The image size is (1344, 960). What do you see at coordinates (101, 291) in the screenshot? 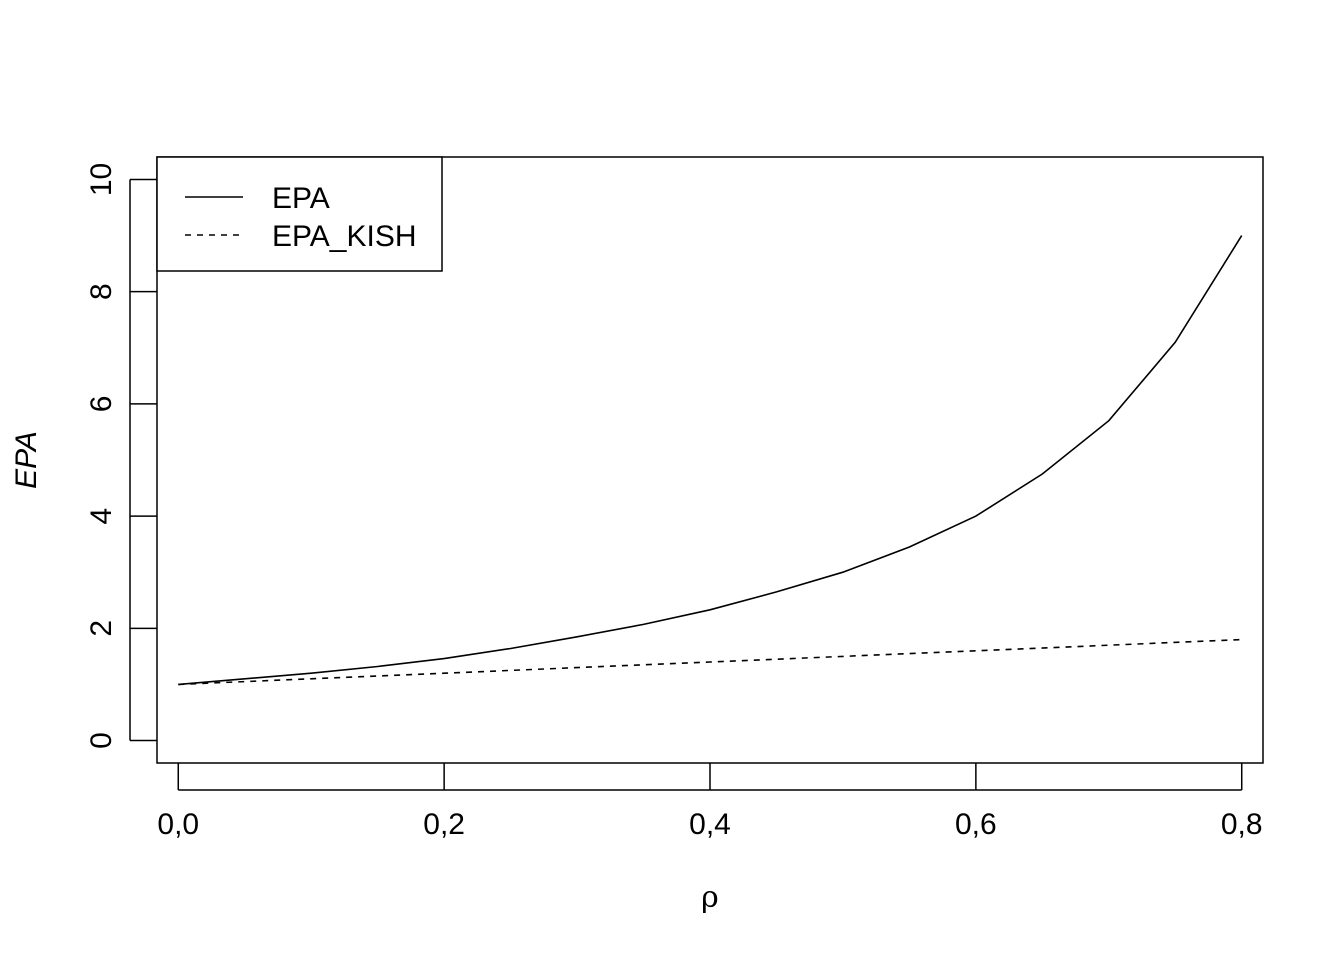
I see `y-tick-label: 8` at bounding box center [101, 291].